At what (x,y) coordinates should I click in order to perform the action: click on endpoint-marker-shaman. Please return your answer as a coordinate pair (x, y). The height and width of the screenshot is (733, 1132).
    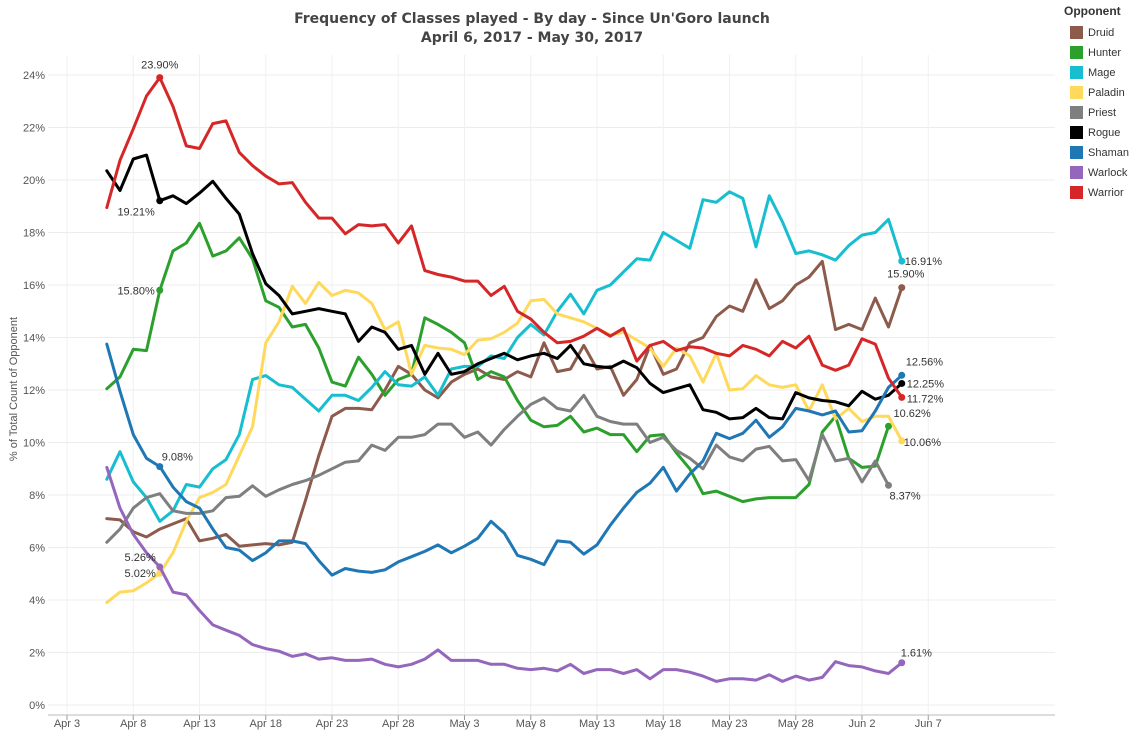
    Looking at the image, I should click on (902, 375).